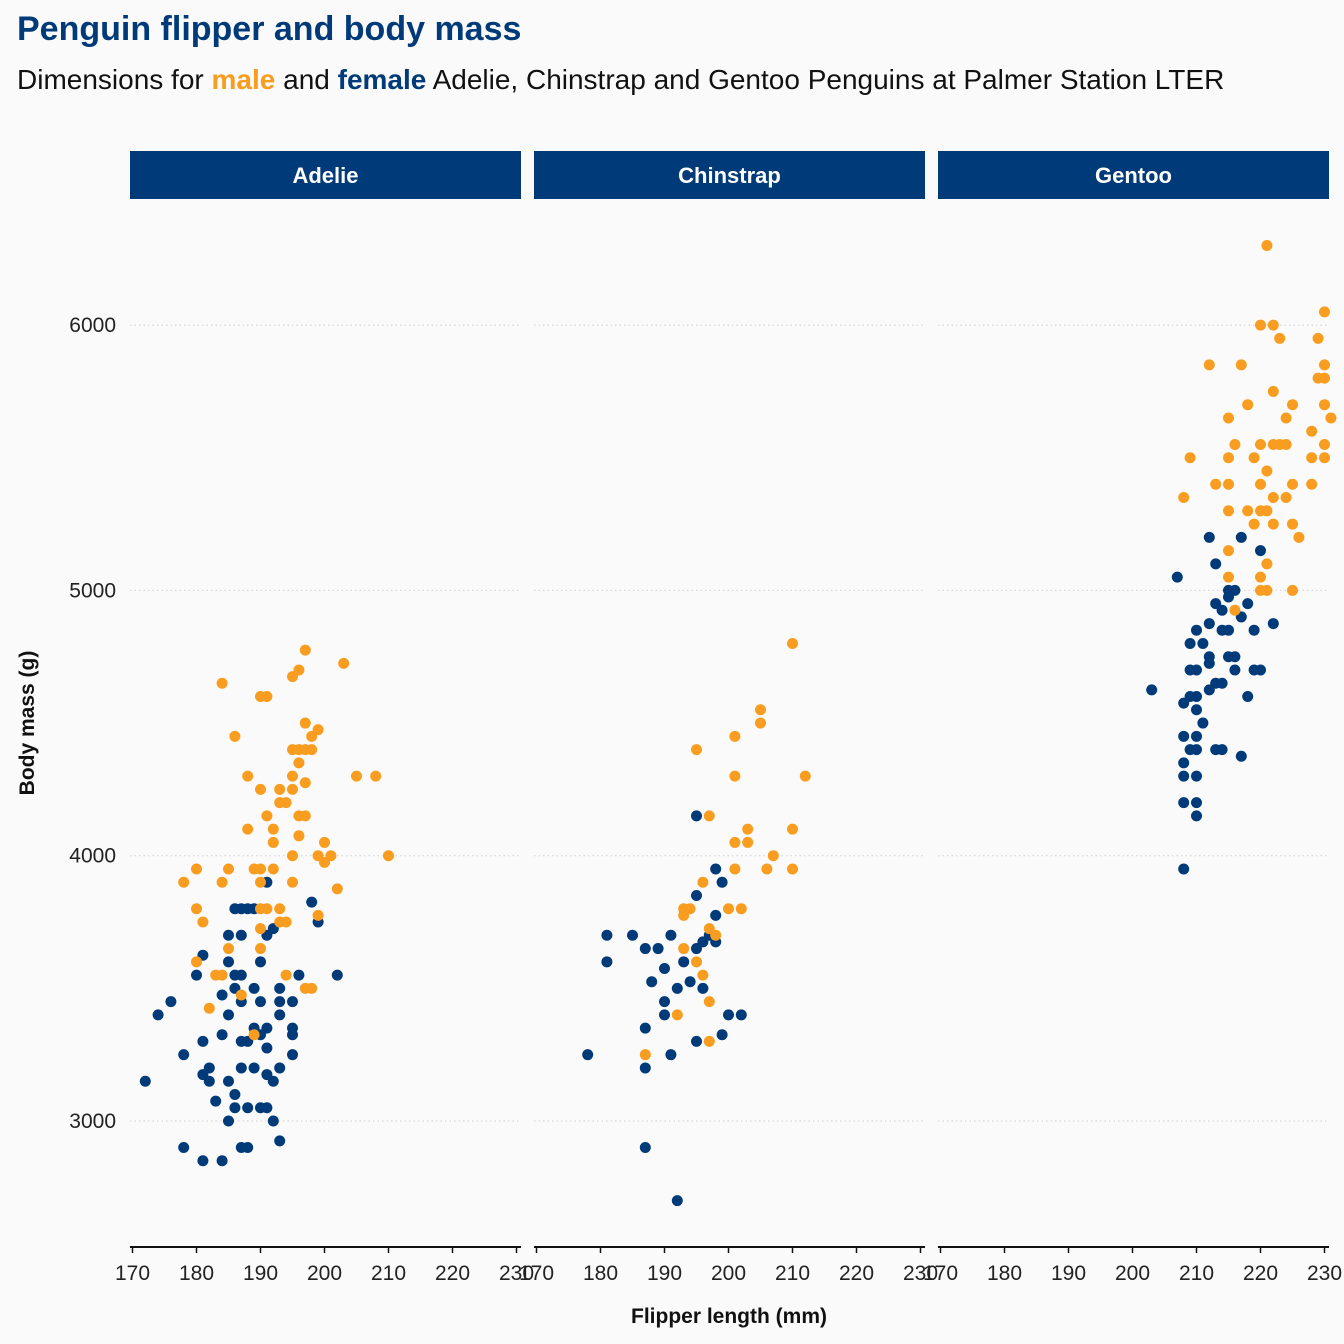 The width and height of the screenshot is (1344, 1344). What do you see at coordinates (729, 1316) in the screenshot?
I see `x-axis-title: Flipper length (mm)` at bounding box center [729, 1316].